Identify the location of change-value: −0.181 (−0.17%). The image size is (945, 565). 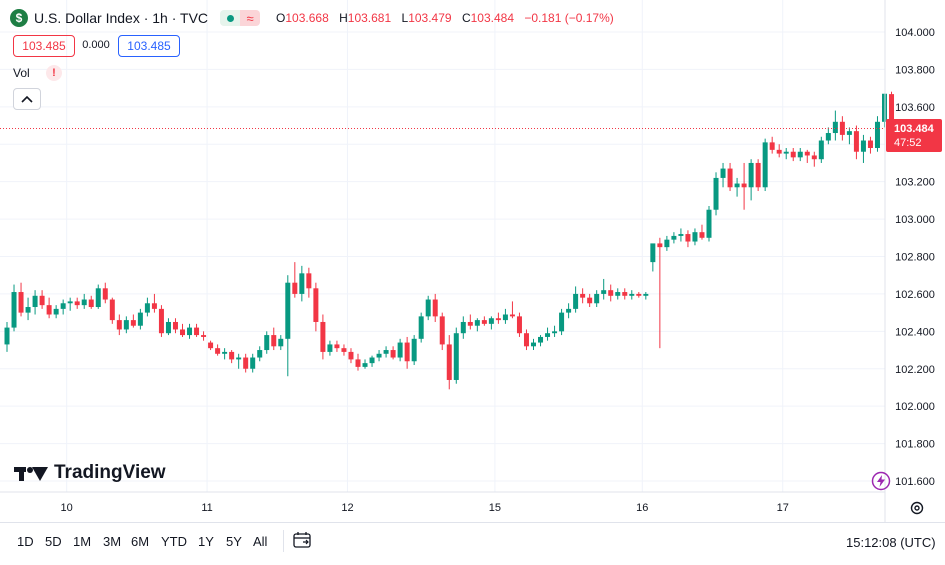
(569, 18).